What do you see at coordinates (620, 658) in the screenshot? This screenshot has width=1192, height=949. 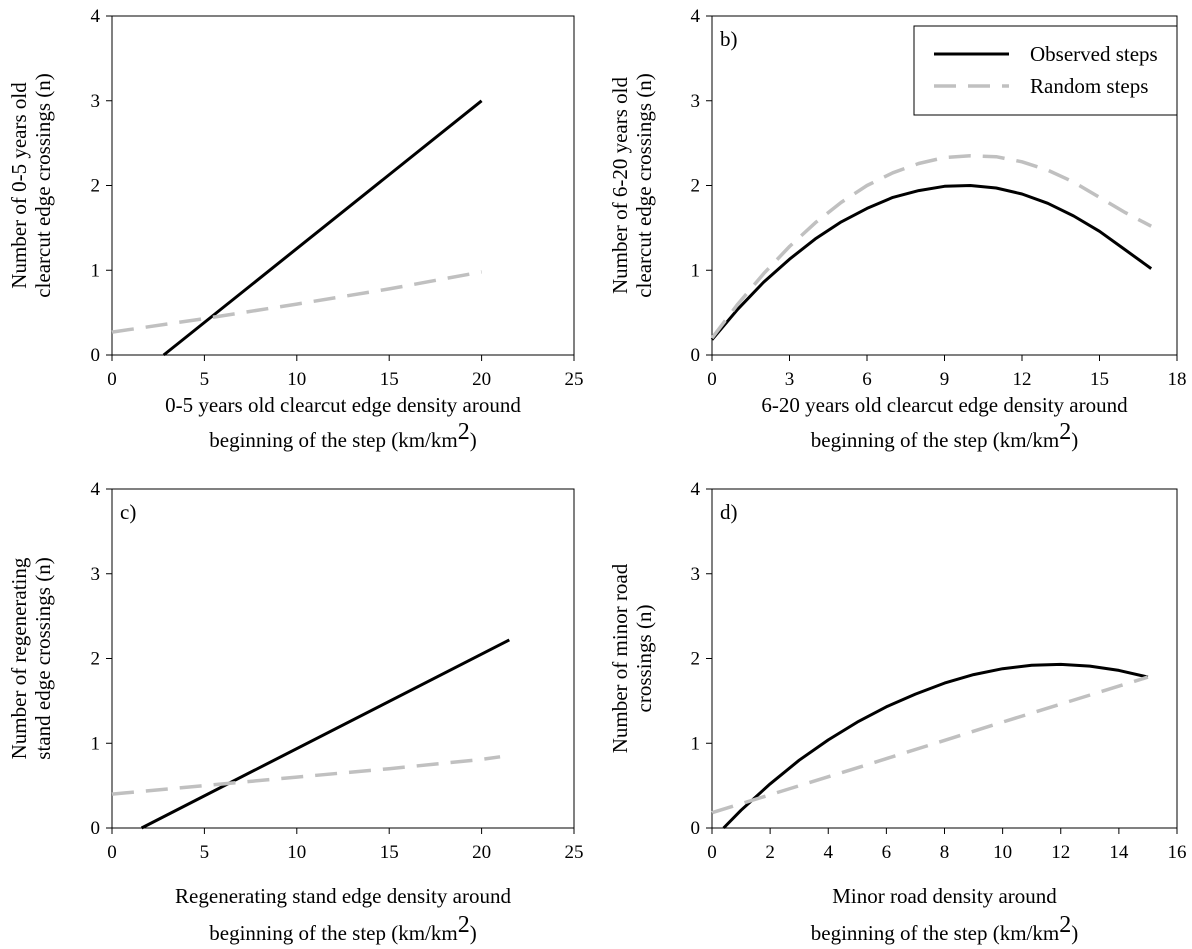 I see `y-axis-title-line1: Number of minor road` at bounding box center [620, 658].